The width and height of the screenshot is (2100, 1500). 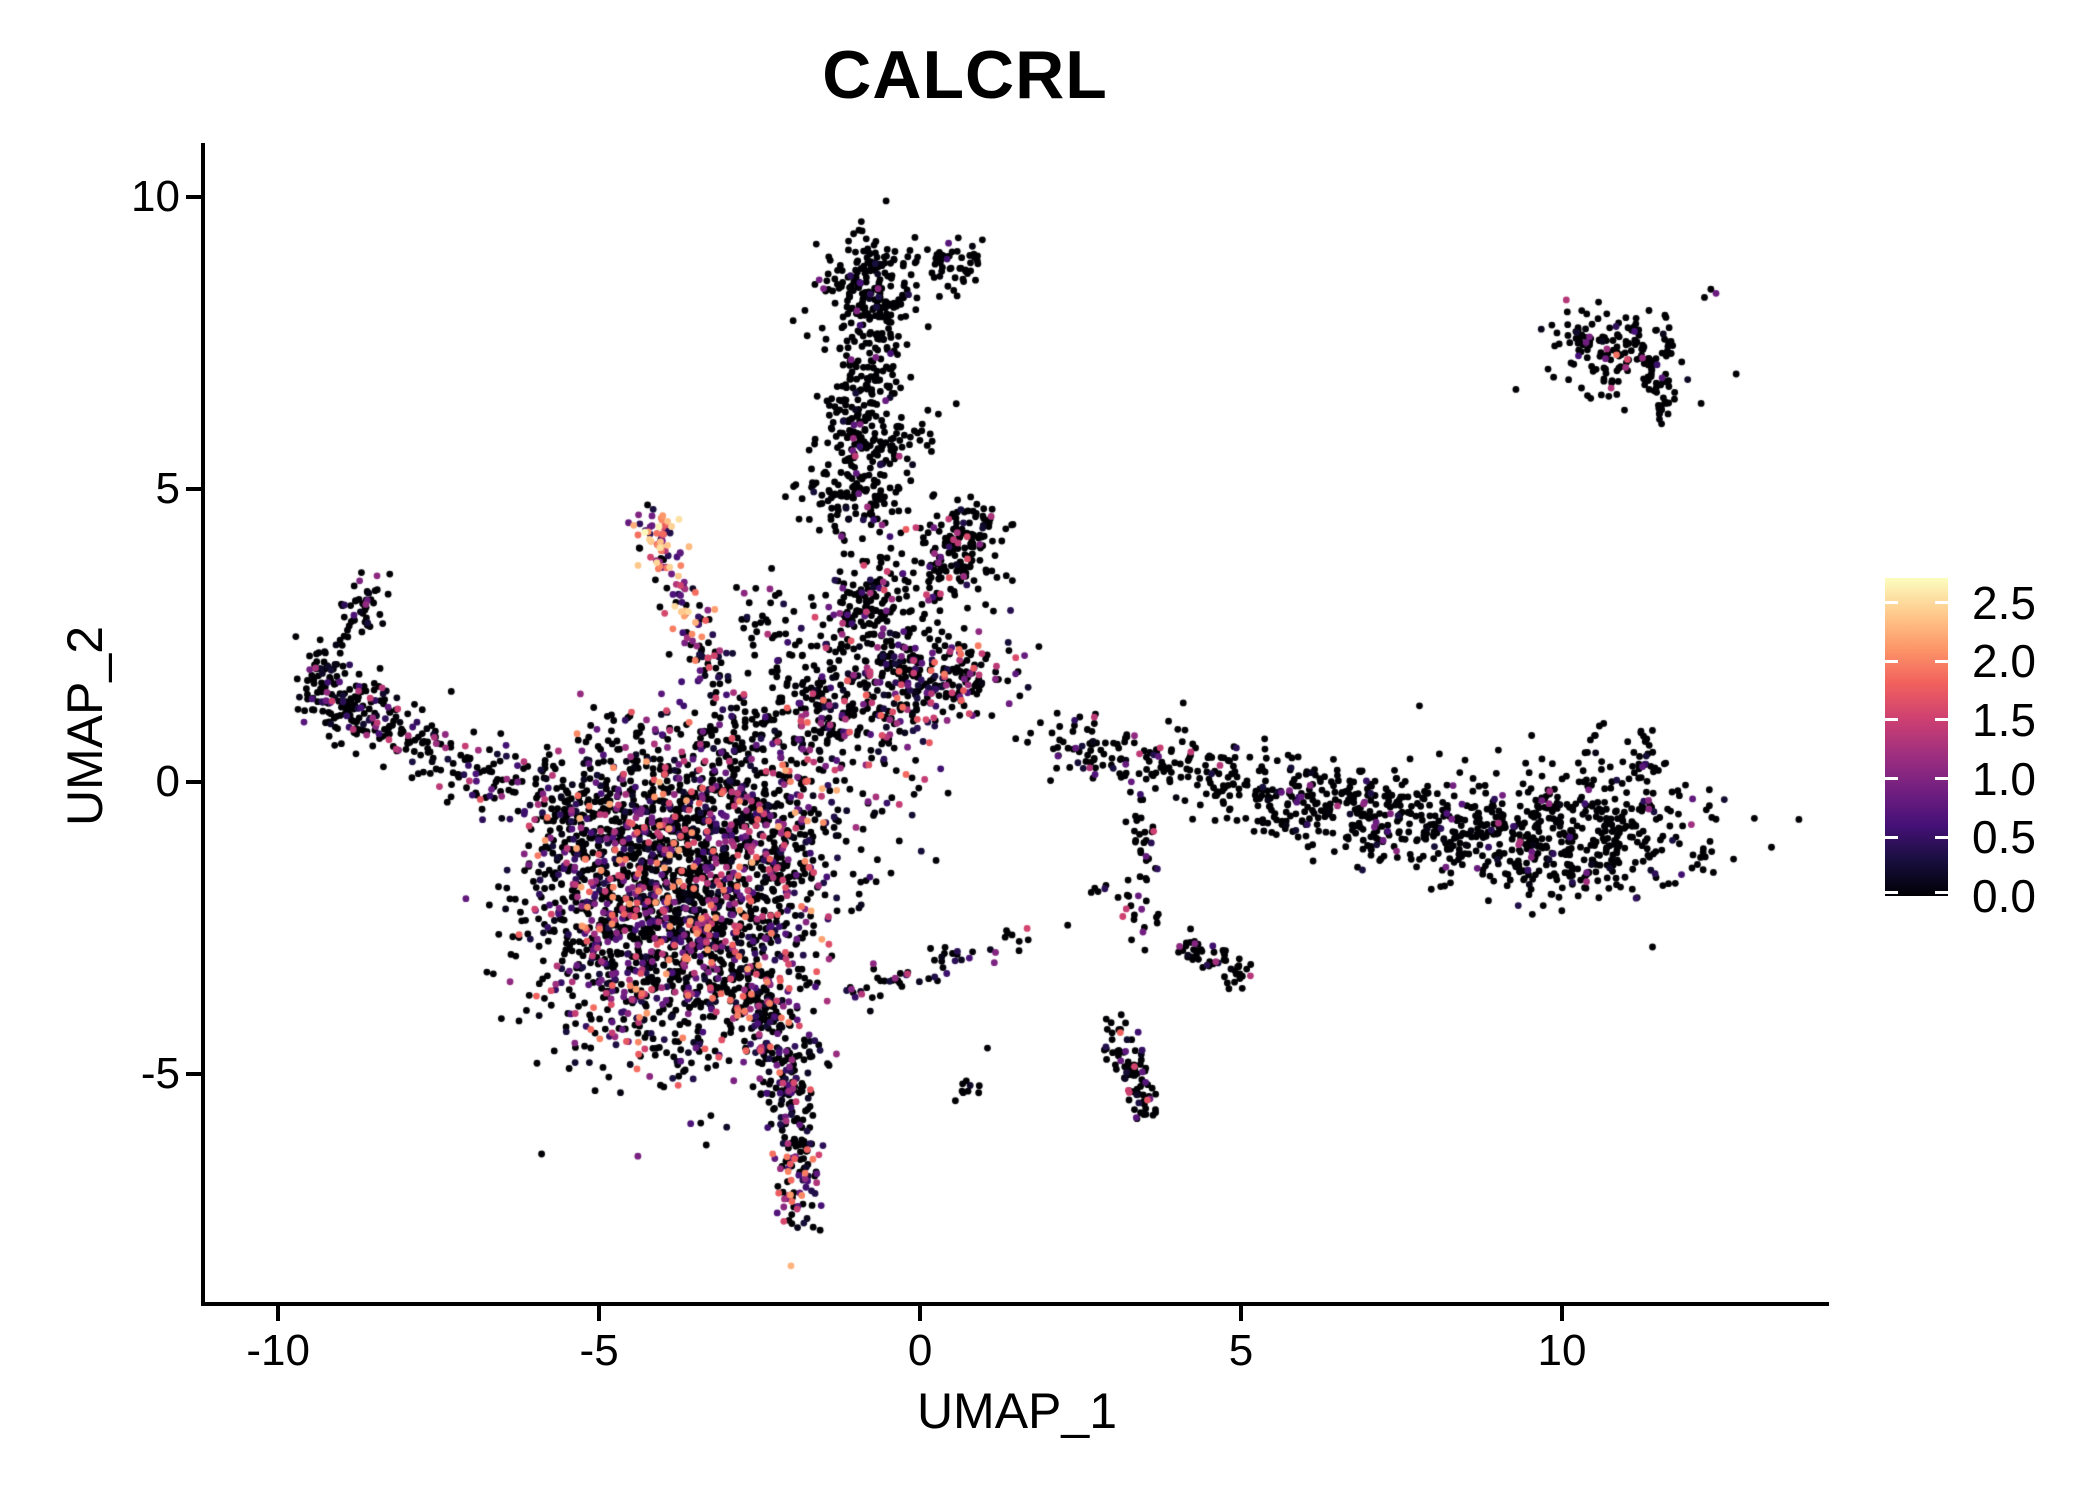 I want to click on colorbar-tick-label: 1.0, so click(x=2004, y=778).